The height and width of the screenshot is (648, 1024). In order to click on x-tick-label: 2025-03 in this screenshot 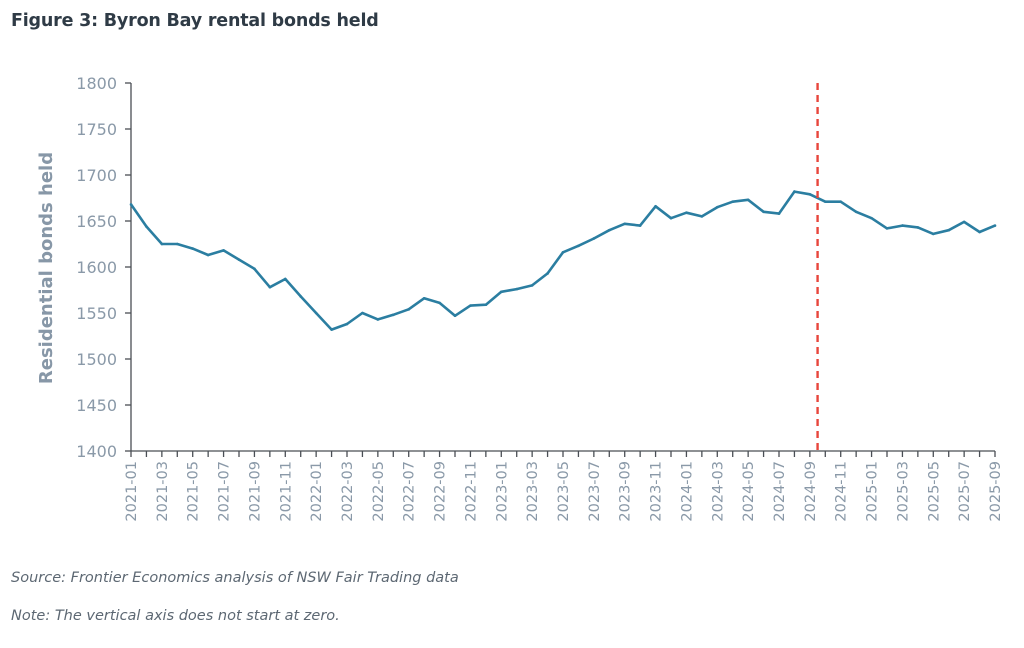, I will do `click(903, 491)`.